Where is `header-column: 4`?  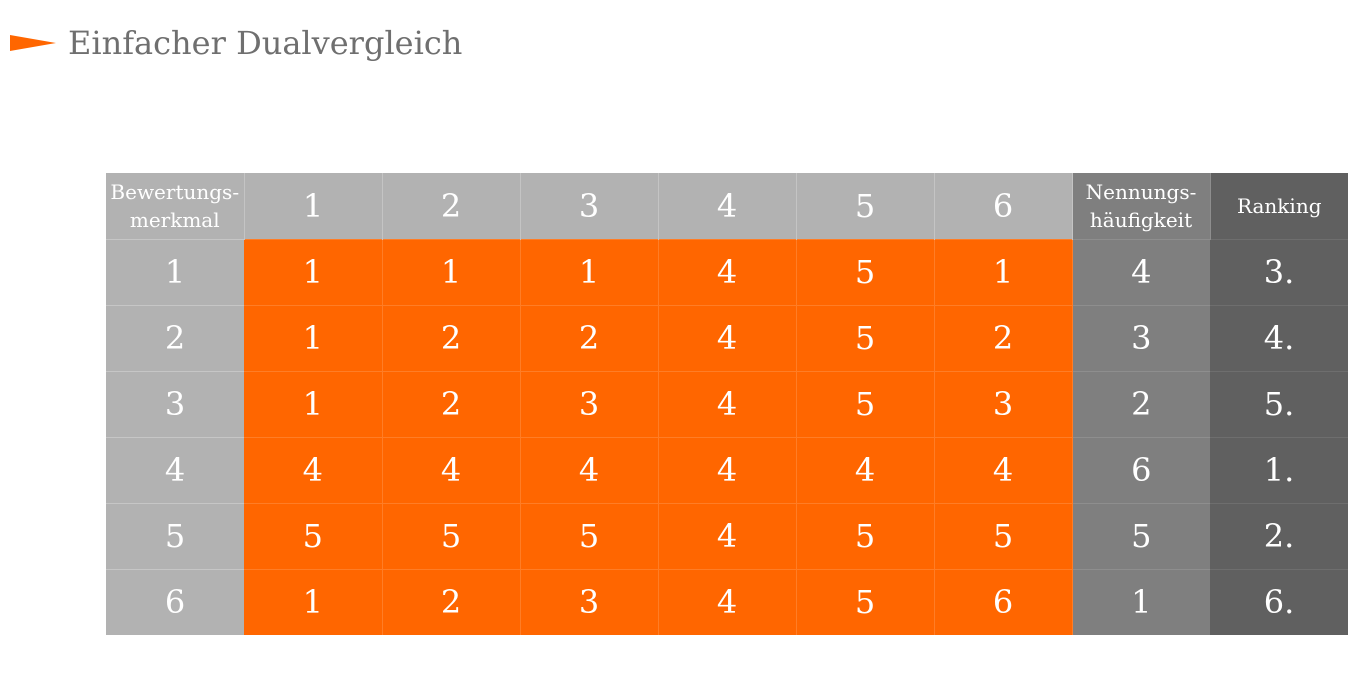 header-column: 4 is located at coordinates (727, 206).